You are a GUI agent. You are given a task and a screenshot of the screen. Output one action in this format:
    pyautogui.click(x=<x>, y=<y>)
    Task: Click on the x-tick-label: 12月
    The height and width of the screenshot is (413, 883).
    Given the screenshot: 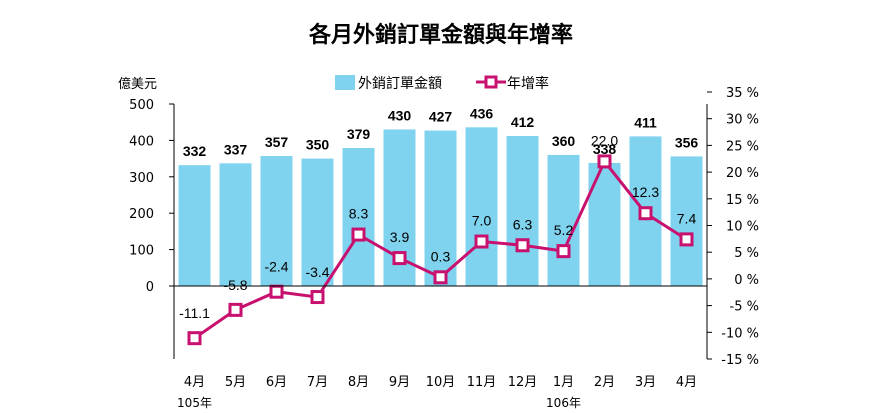 What is the action you would take?
    pyautogui.click(x=523, y=382)
    